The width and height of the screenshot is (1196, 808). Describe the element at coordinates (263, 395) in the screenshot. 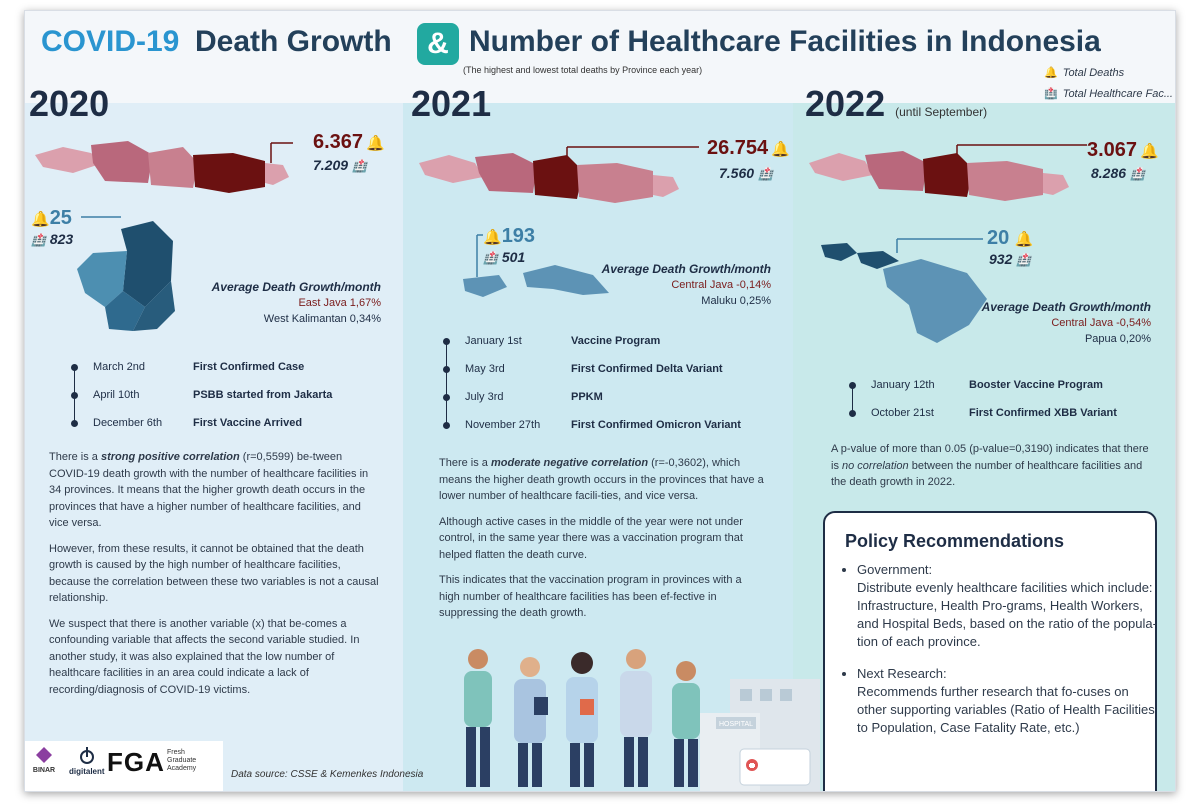

I see `timeline-event: PSBB started from Jakarta` at that location.